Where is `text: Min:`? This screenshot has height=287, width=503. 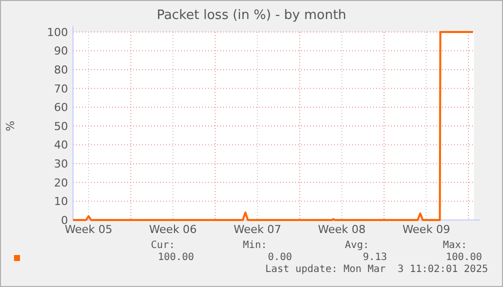 text: Min: is located at coordinates (254, 245).